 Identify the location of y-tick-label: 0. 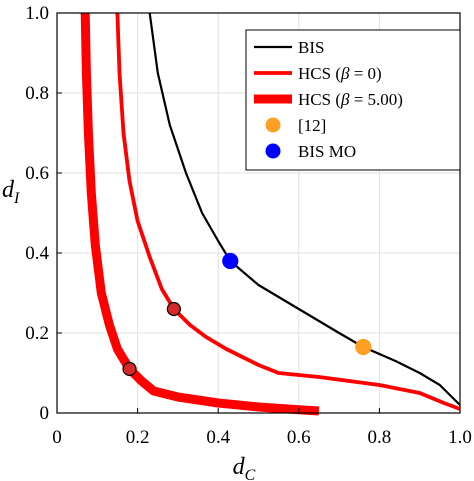
(45, 413).